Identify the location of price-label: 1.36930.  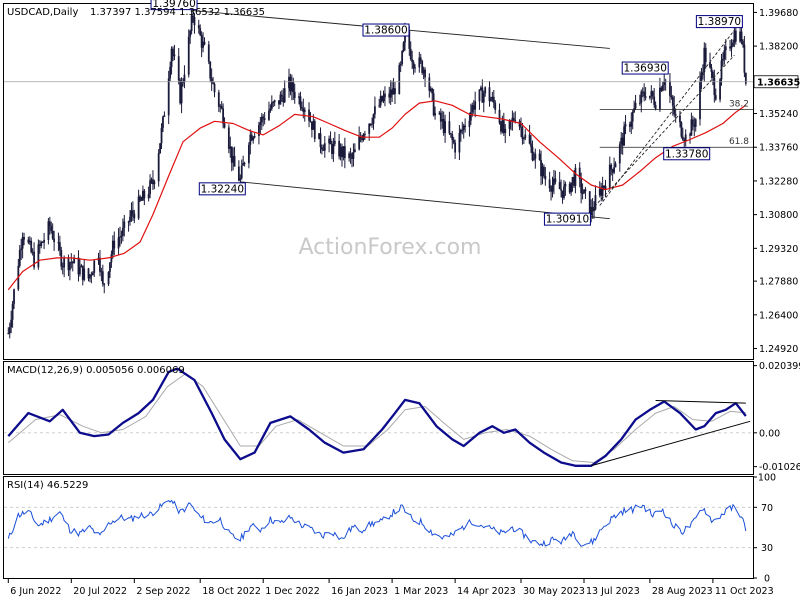
(645, 68).